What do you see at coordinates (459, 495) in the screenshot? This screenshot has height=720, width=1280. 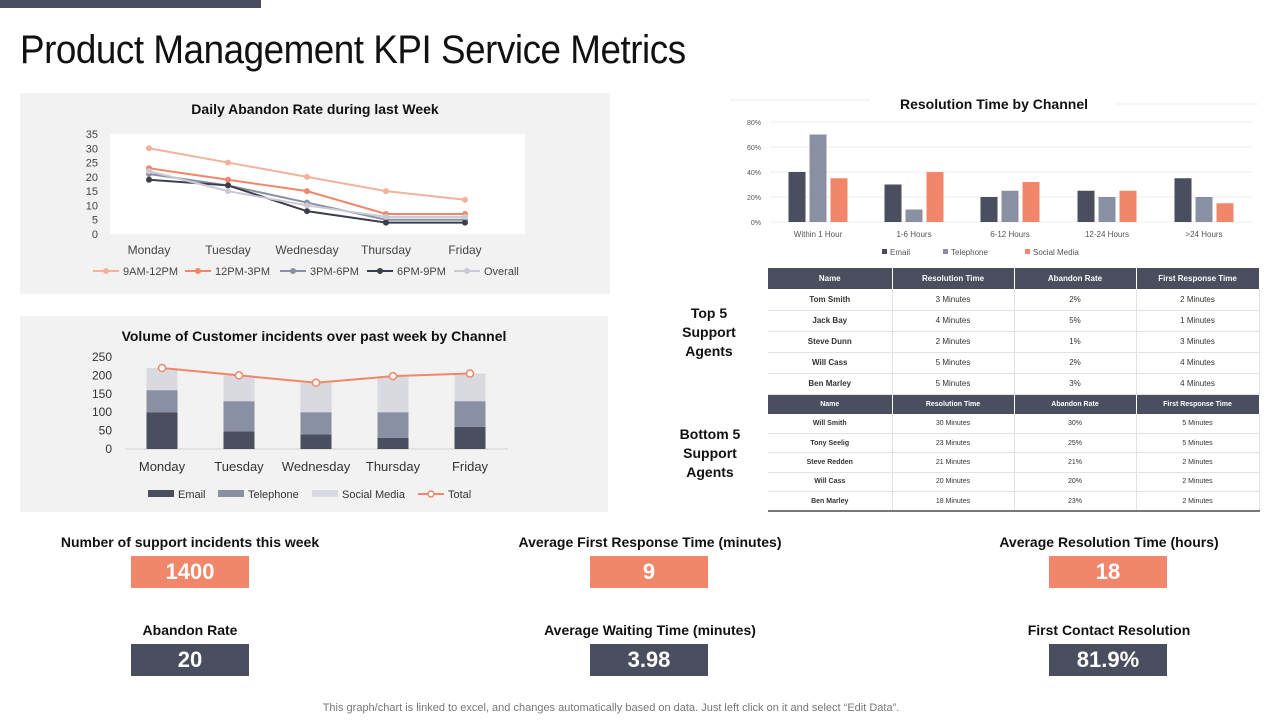 I see `legend-label: Total` at bounding box center [459, 495].